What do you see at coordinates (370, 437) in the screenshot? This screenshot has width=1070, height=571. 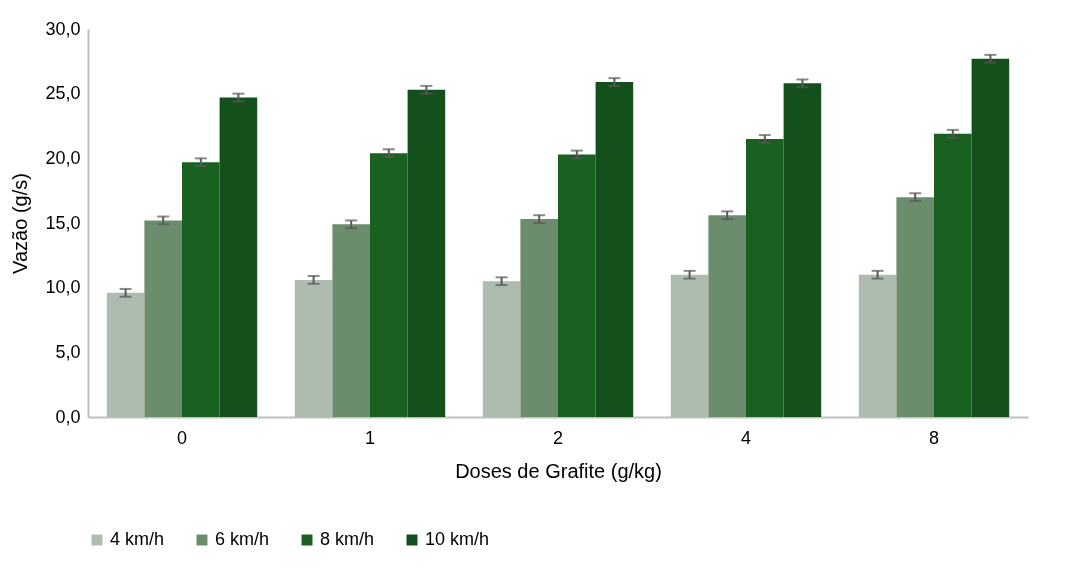 I see `x-tick-label: 1` at bounding box center [370, 437].